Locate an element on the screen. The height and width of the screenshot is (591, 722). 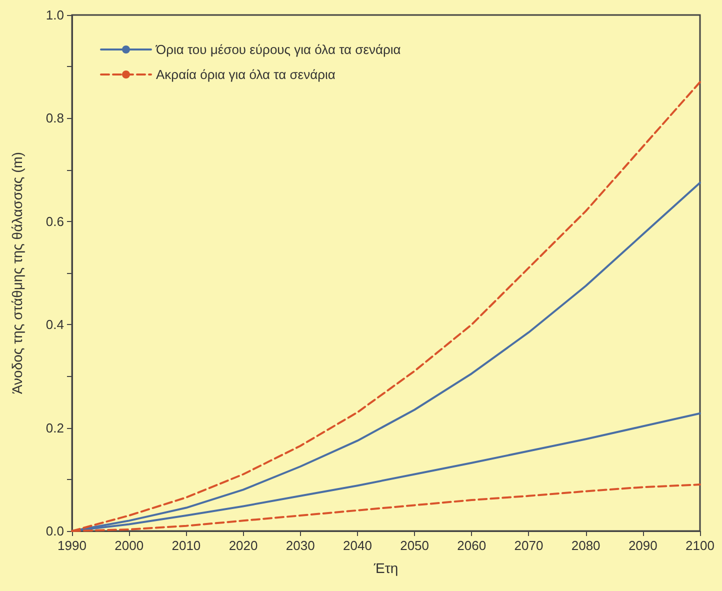
y-tick-label: 0.8 is located at coordinates (55, 118).